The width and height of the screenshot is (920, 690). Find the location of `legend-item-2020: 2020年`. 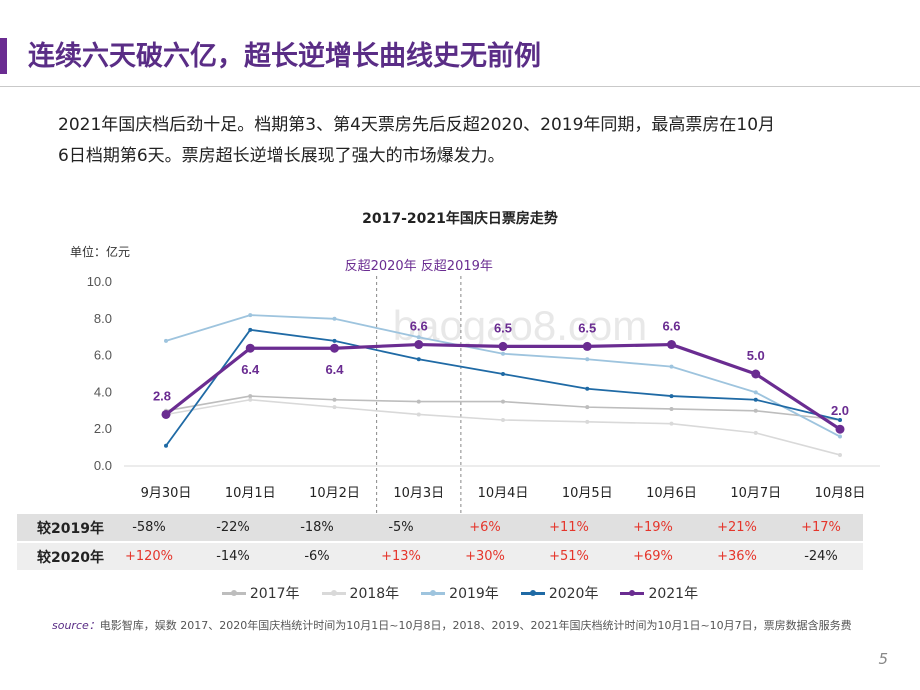

legend-item-2020: 2020年 is located at coordinates (559, 593).